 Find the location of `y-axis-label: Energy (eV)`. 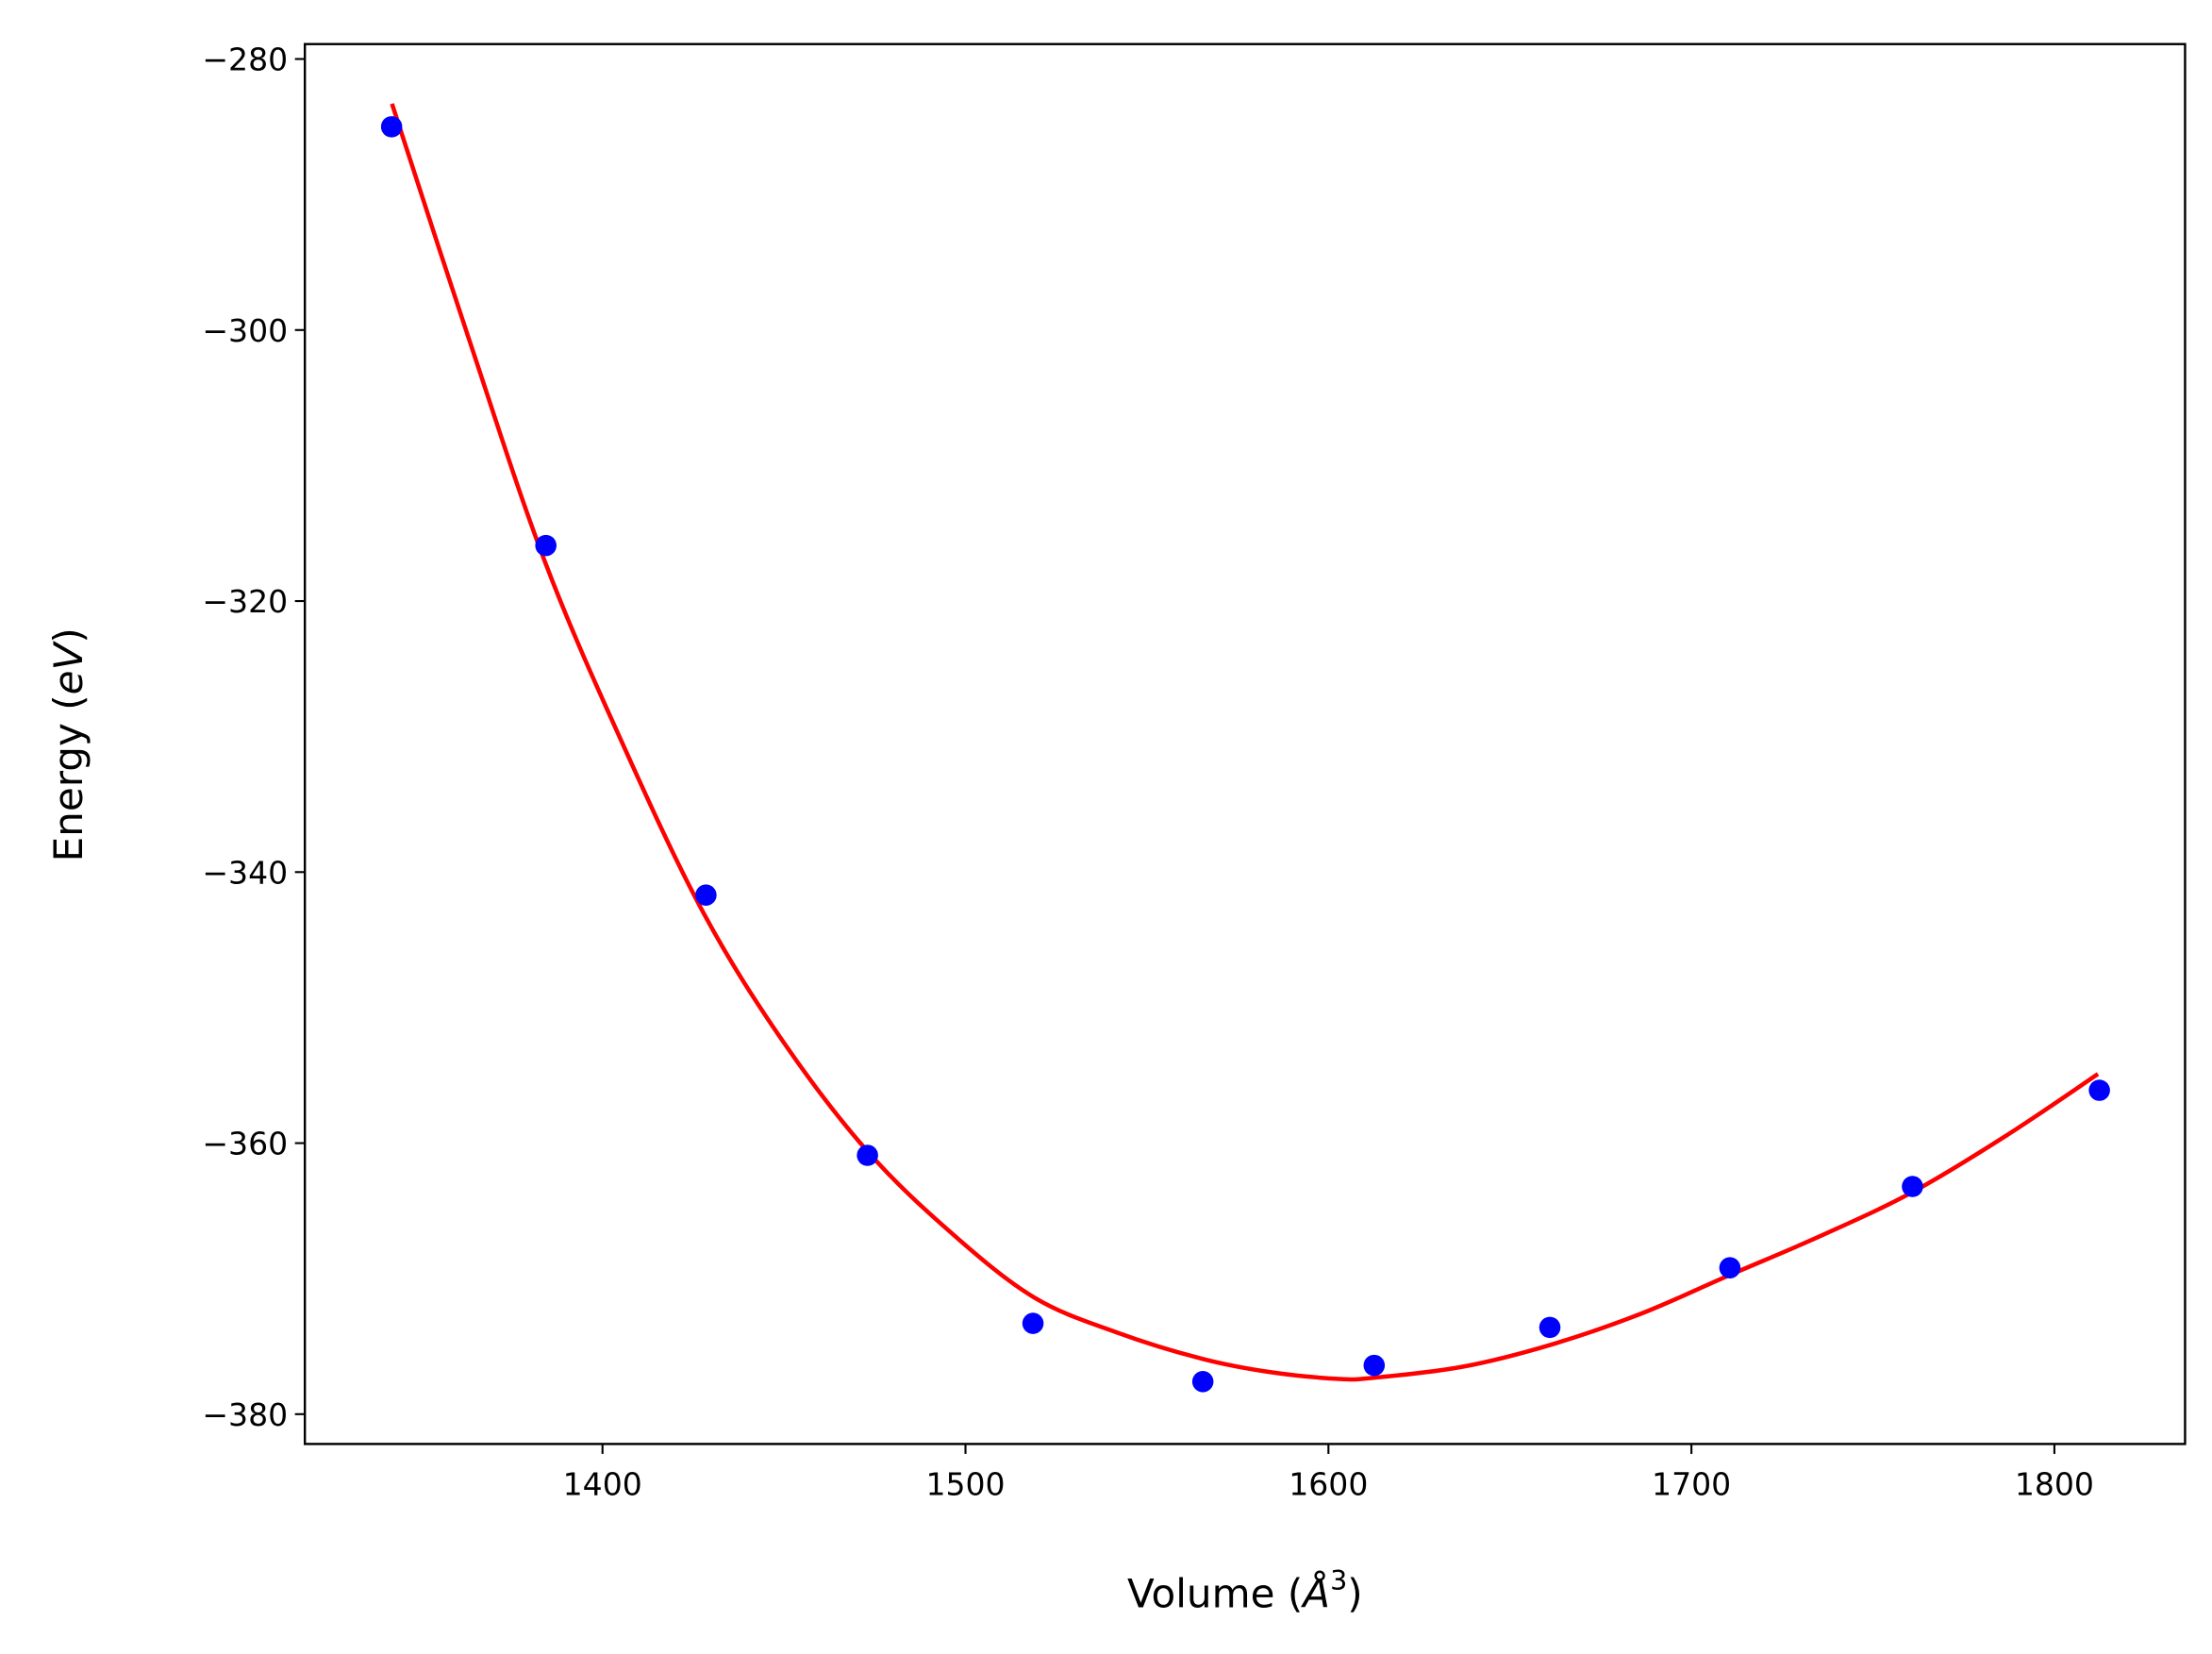

y-axis-label: Energy (eV) is located at coordinates (68, 744).